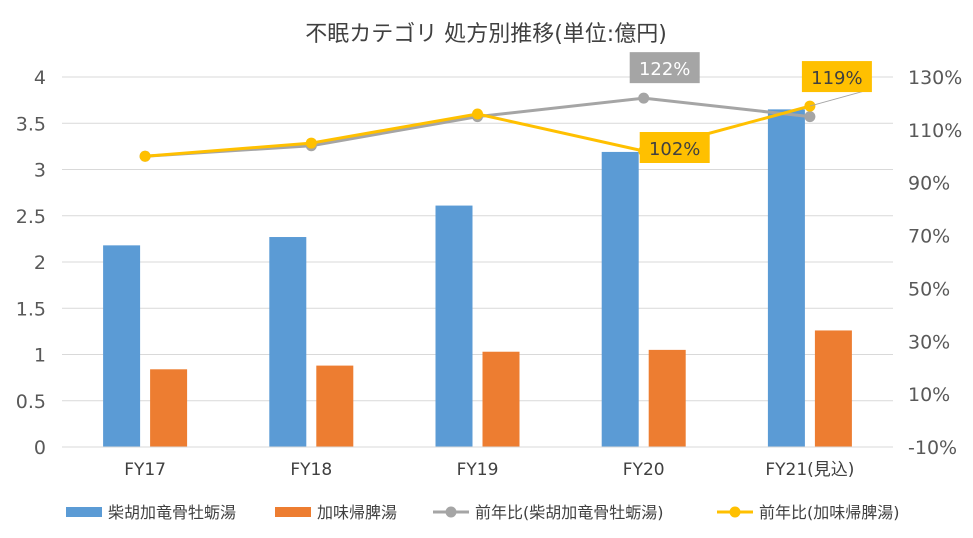 This screenshot has width=973, height=538. I want to click on y-left-tick-label: 2.5, so click(31, 217).